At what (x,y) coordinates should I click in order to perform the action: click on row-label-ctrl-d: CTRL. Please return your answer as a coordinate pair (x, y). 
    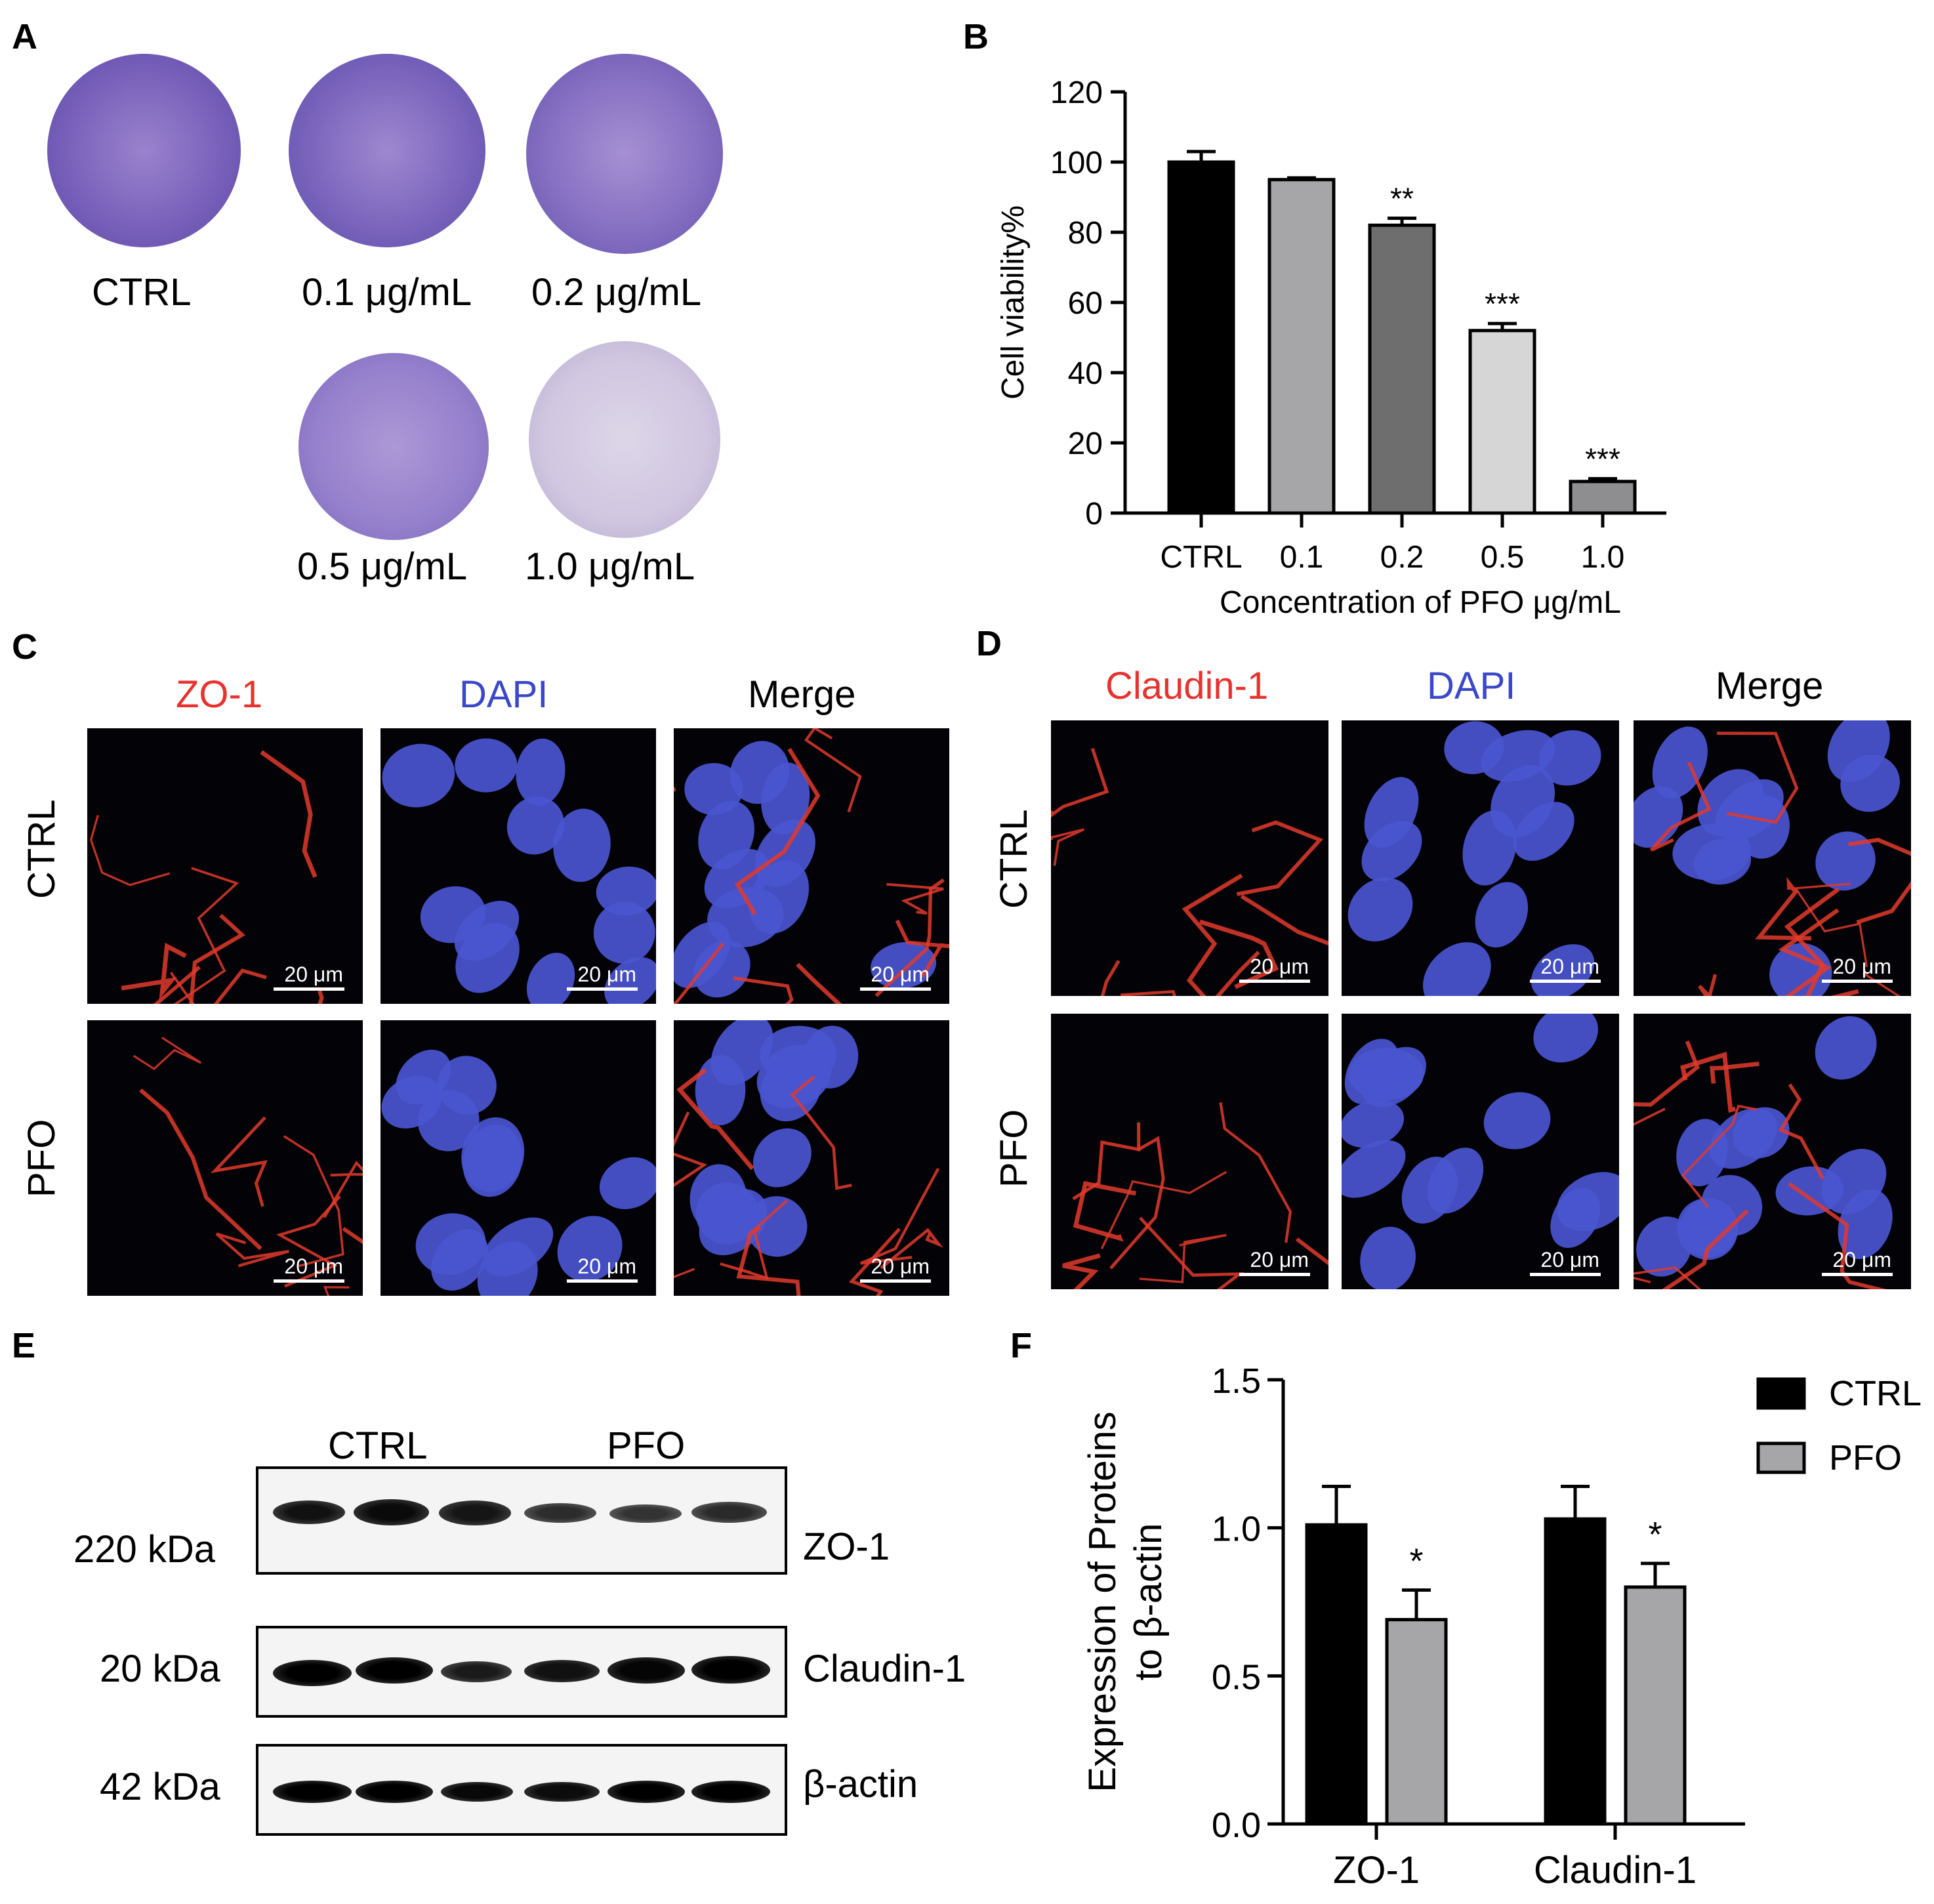
    Looking at the image, I should click on (1014, 859).